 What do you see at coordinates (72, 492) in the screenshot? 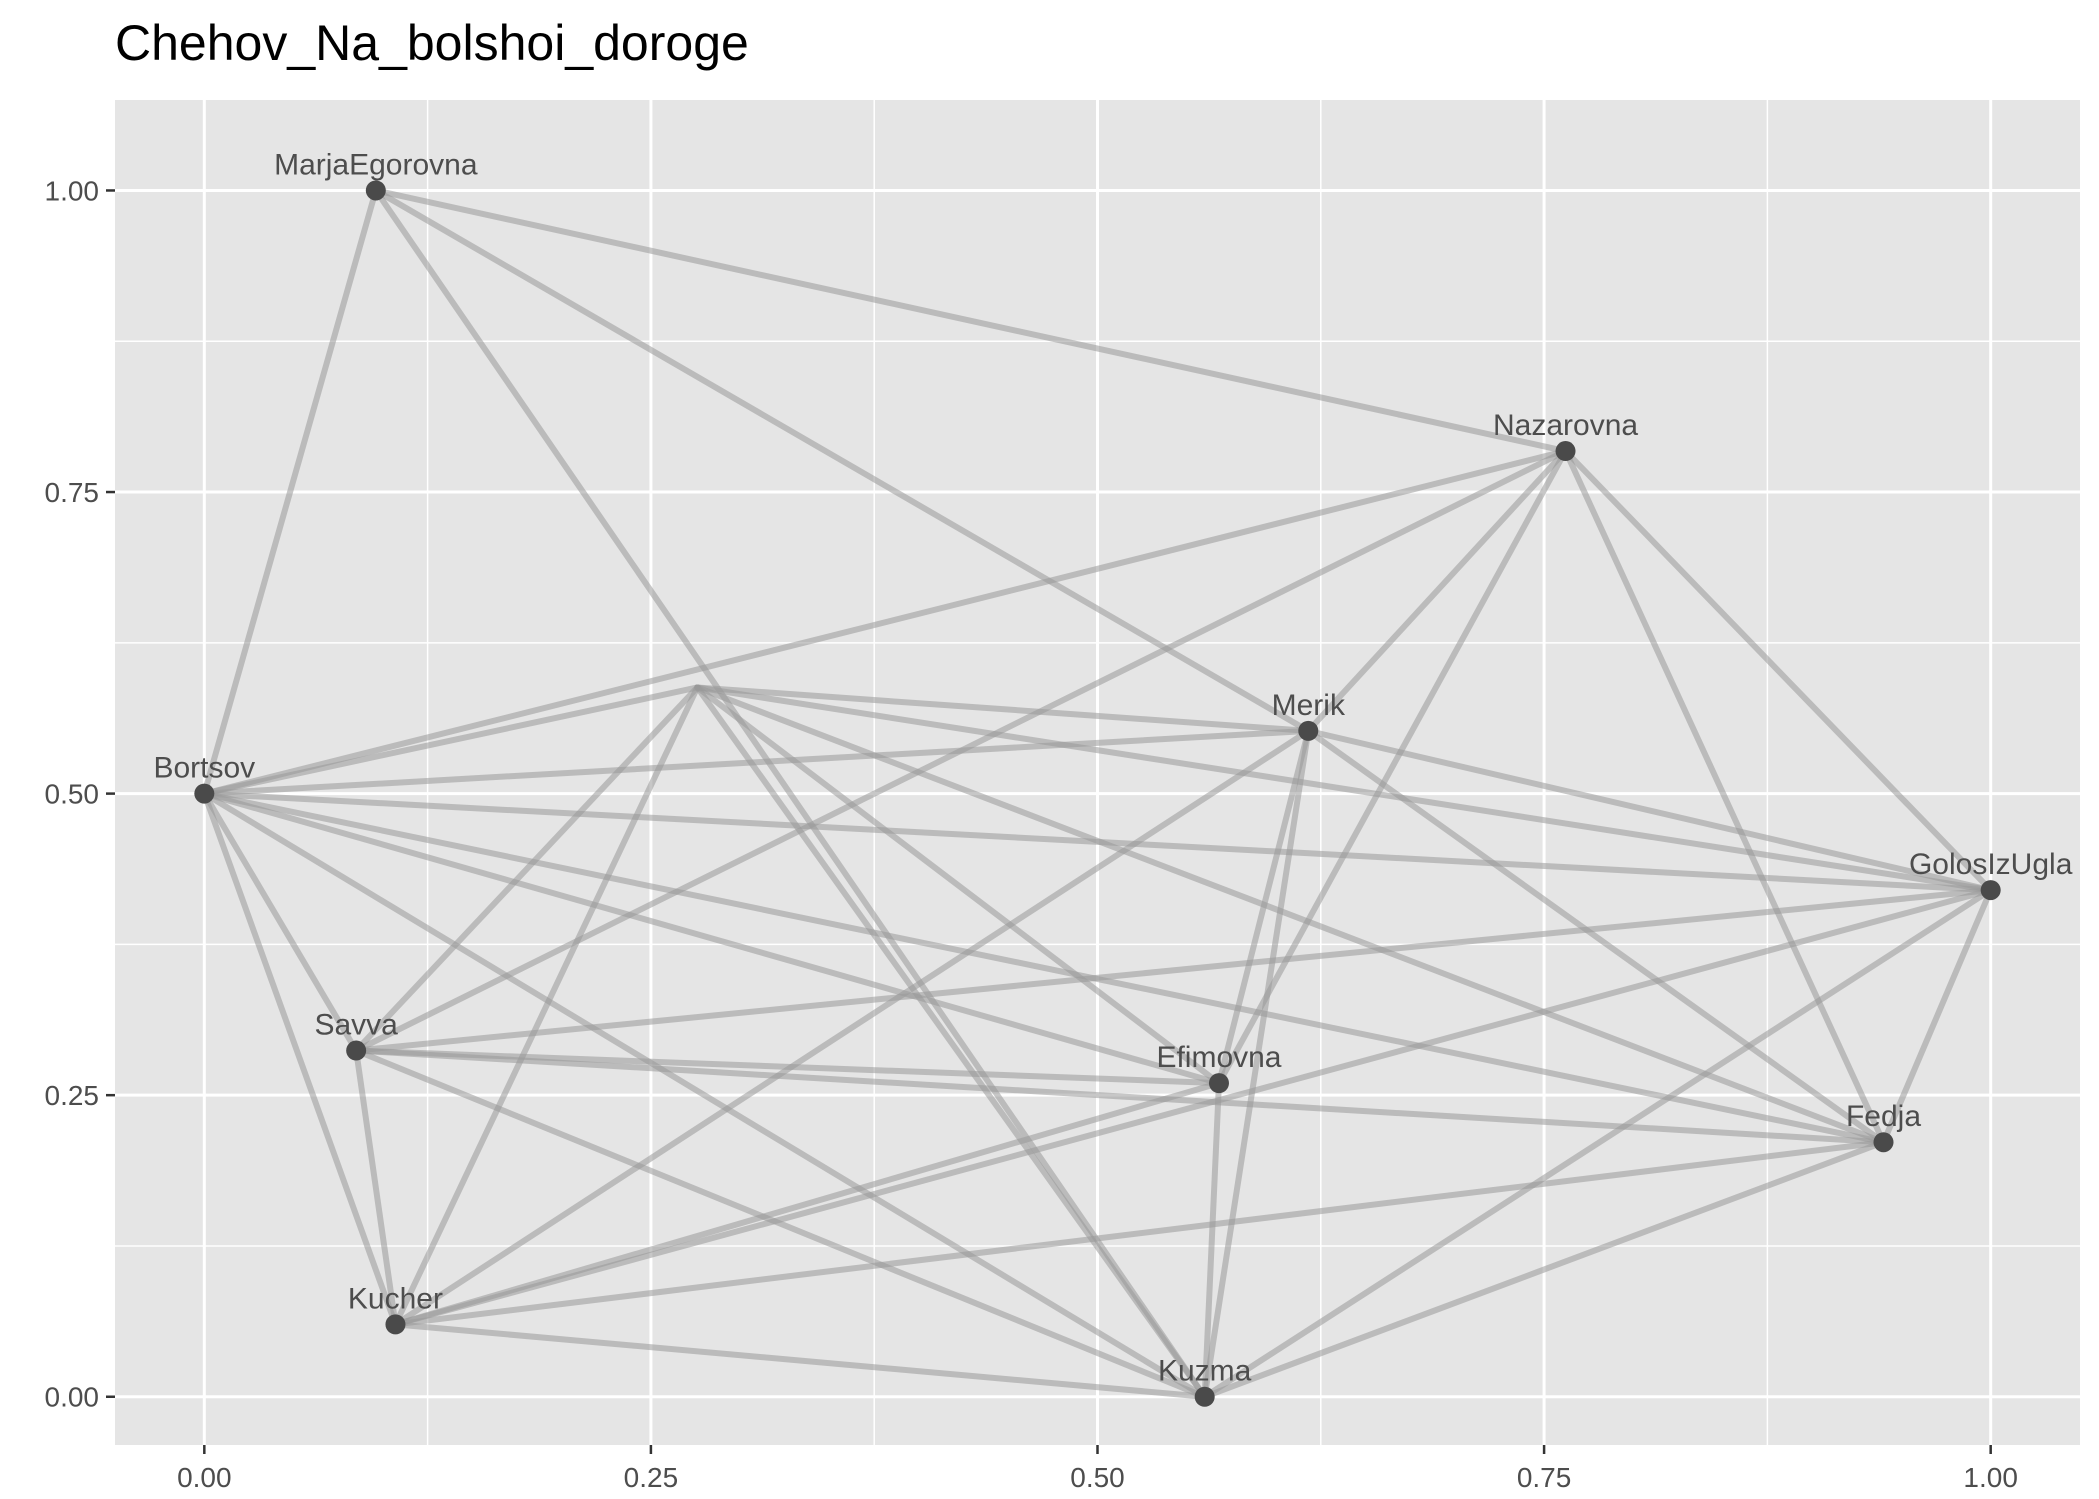
I see `y-tick-label: 0.75` at bounding box center [72, 492].